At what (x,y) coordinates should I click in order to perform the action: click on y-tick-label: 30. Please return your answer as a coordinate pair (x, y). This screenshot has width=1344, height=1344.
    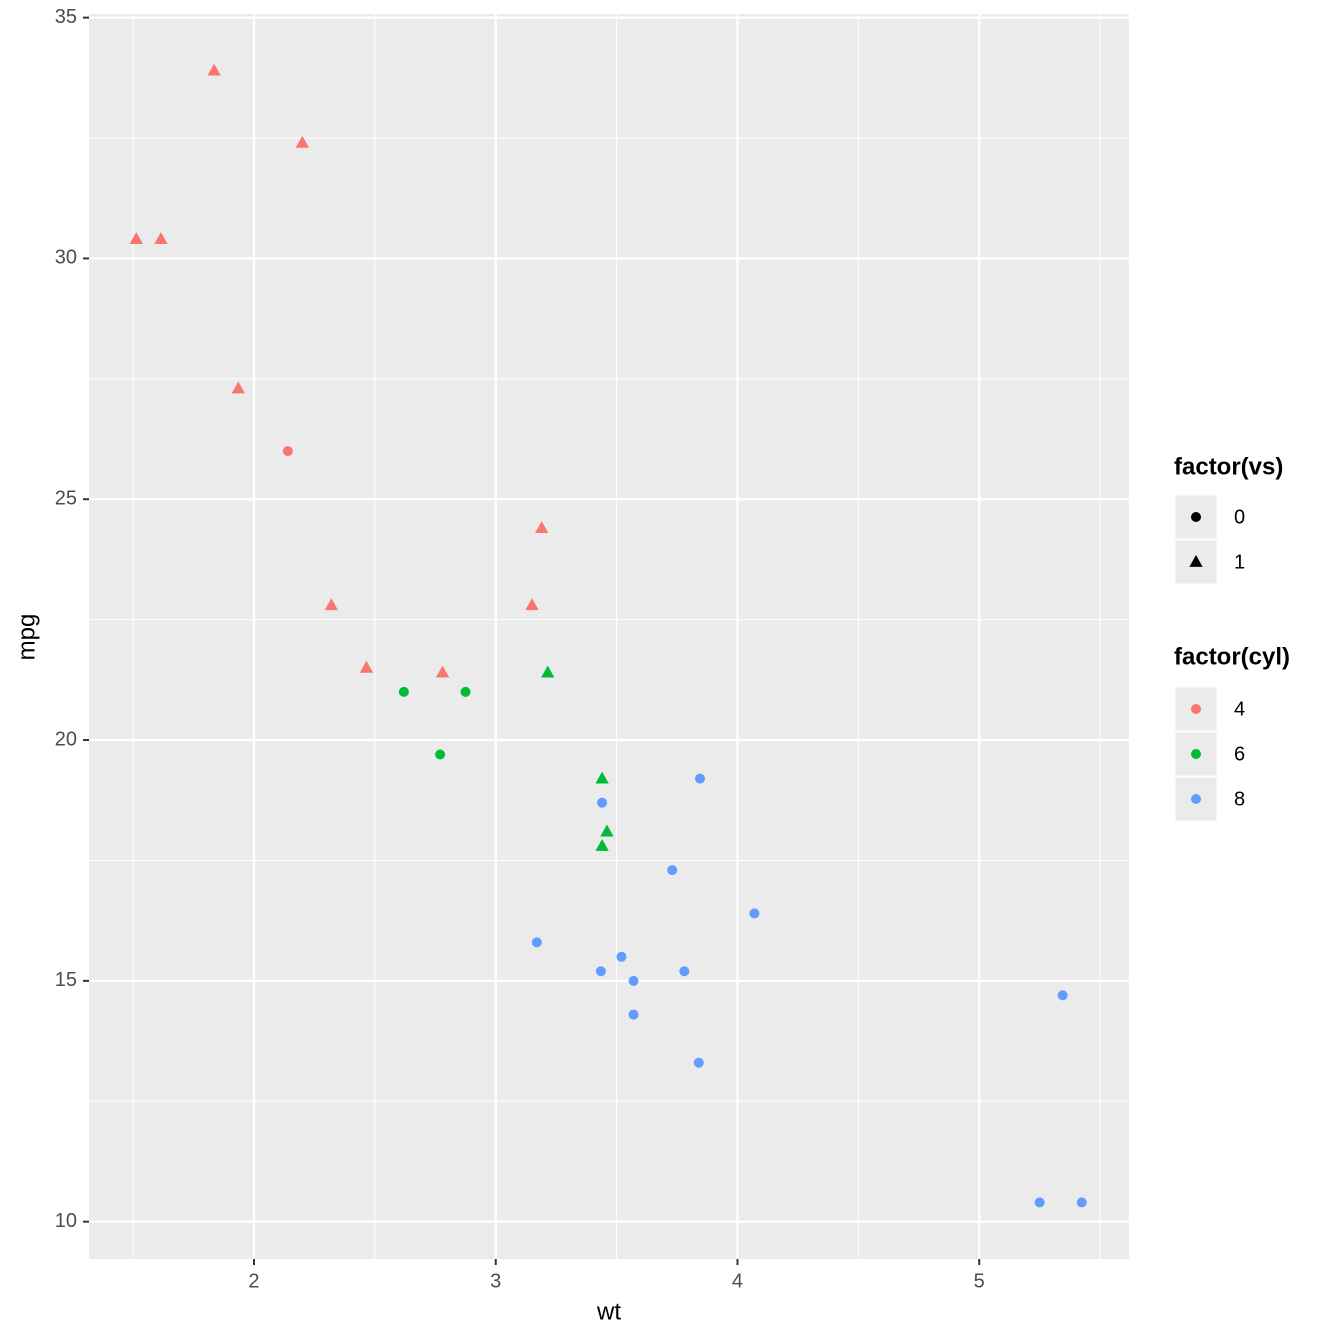
    Looking at the image, I should click on (66, 258).